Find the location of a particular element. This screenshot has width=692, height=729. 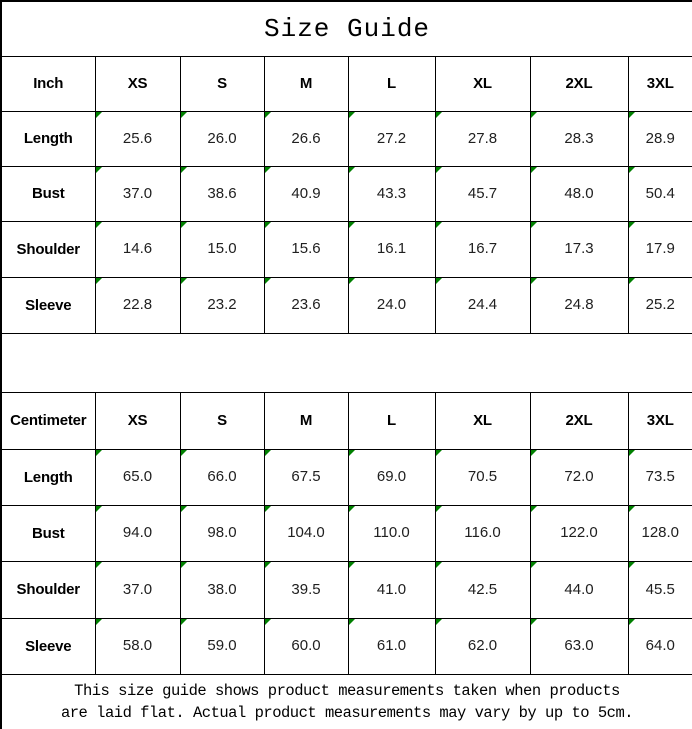

measurement-cell: 60.0 is located at coordinates (306, 646).